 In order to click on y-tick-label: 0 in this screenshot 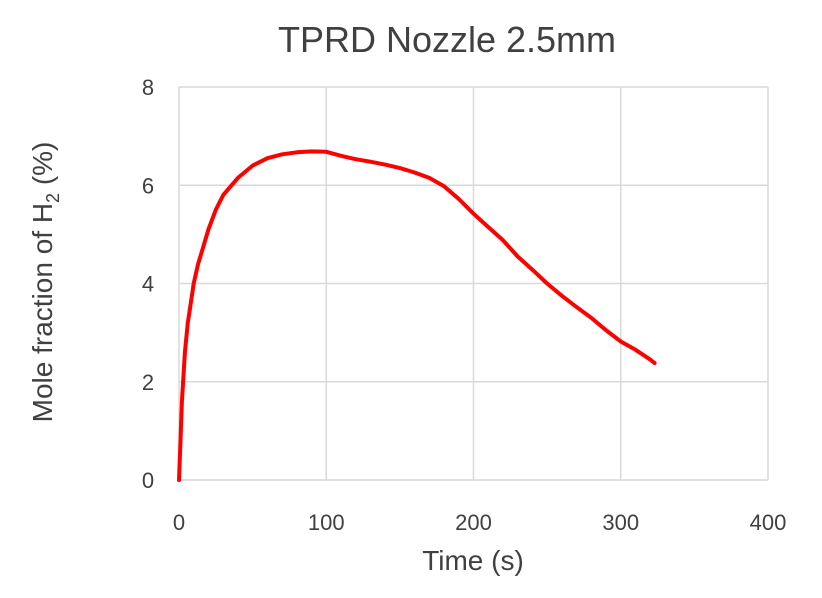, I will do `click(148, 480)`.